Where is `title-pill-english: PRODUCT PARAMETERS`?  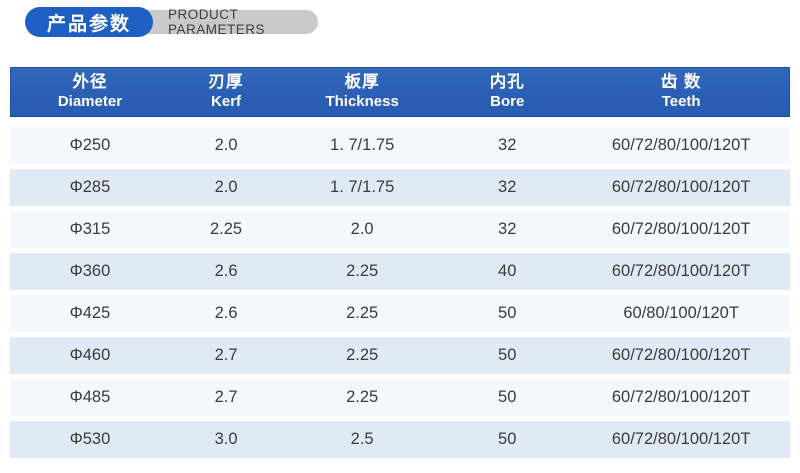
title-pill-english: PRODUCT PARAMETERS is located at coordinates (219, 22).